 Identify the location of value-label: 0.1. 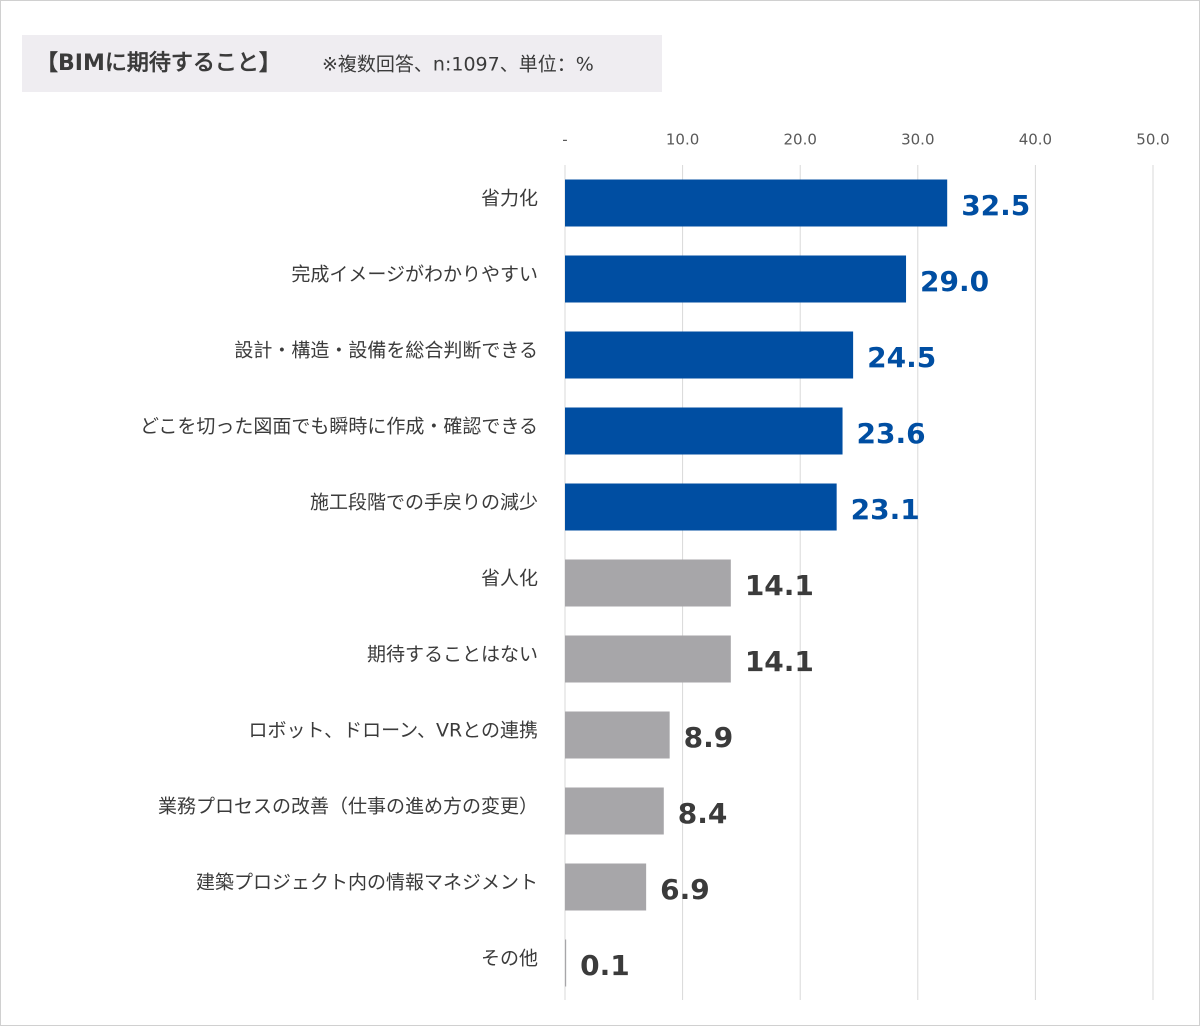
(605, 965).